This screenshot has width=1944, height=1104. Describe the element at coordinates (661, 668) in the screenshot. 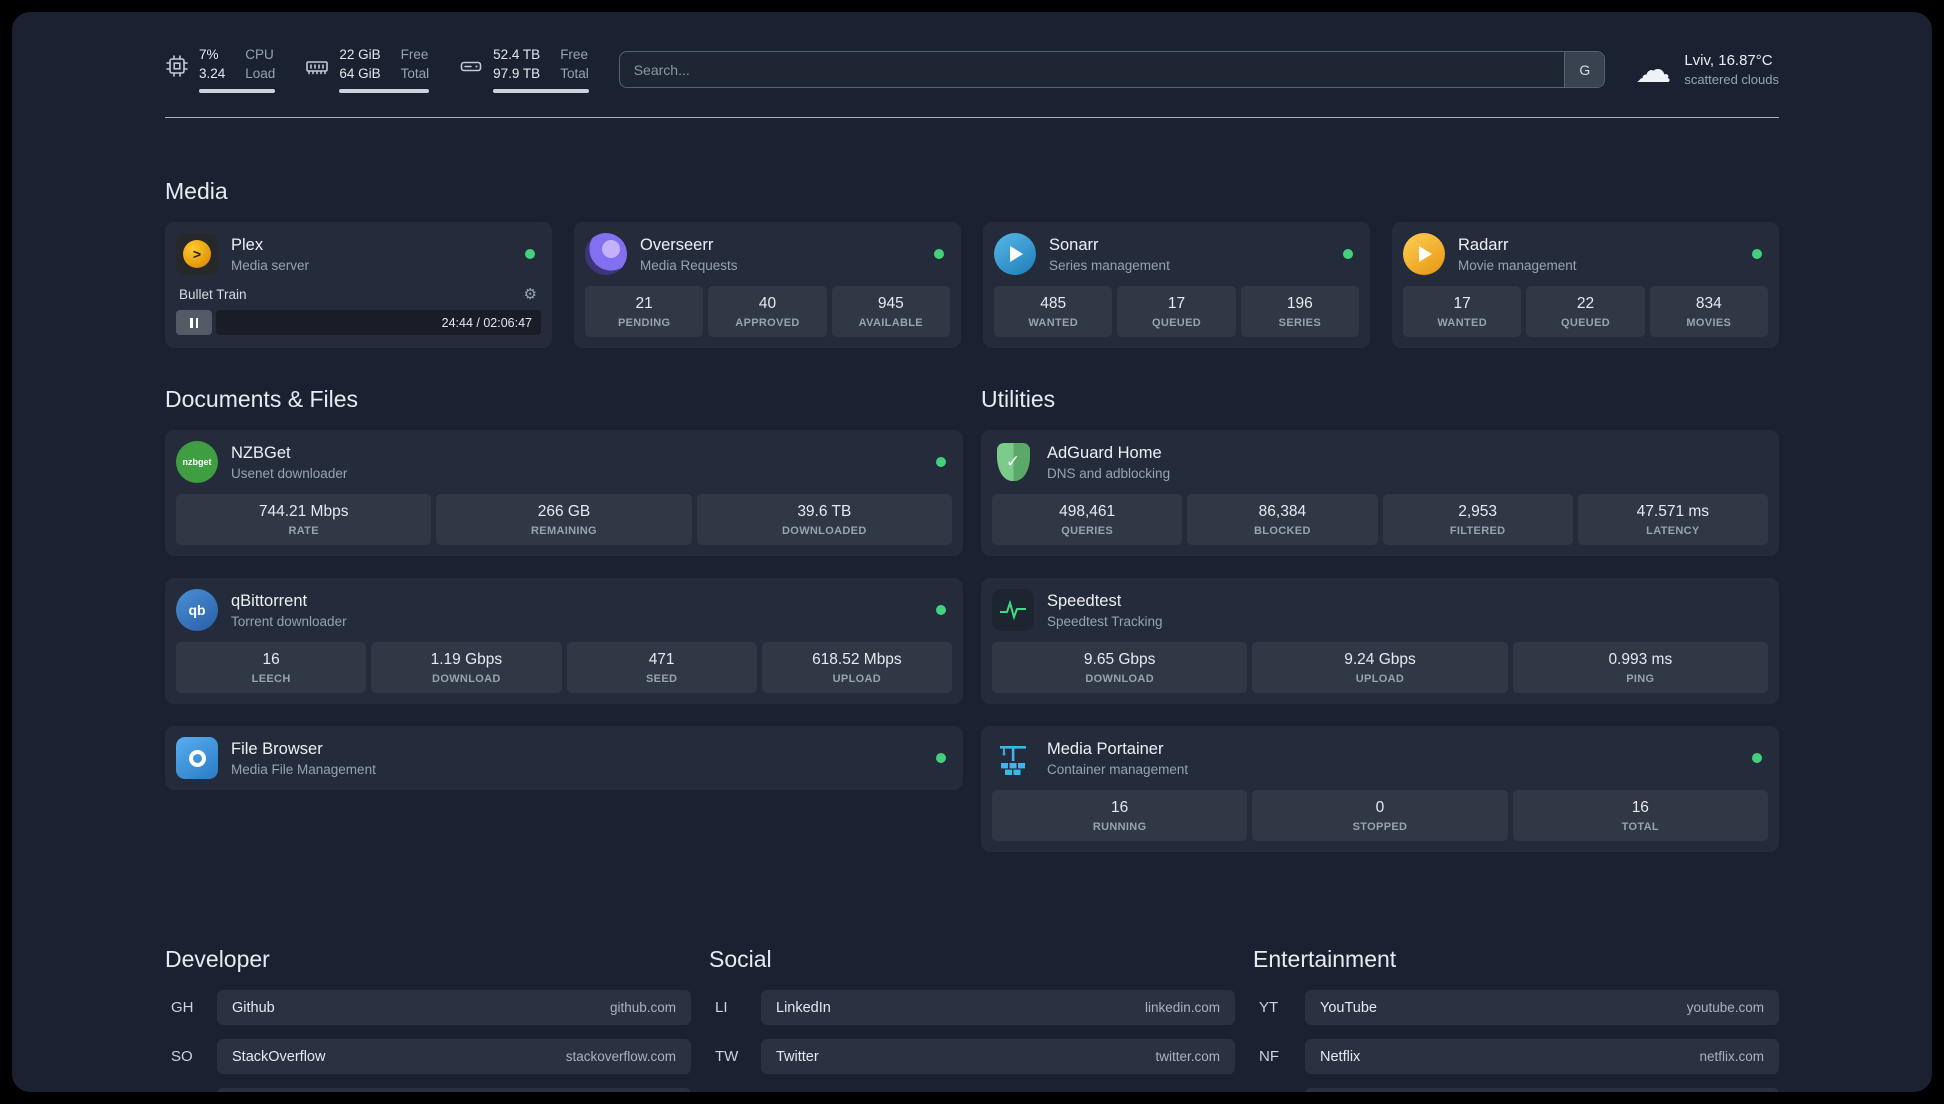

I see `stat-seed: 471 SEED` at that location.